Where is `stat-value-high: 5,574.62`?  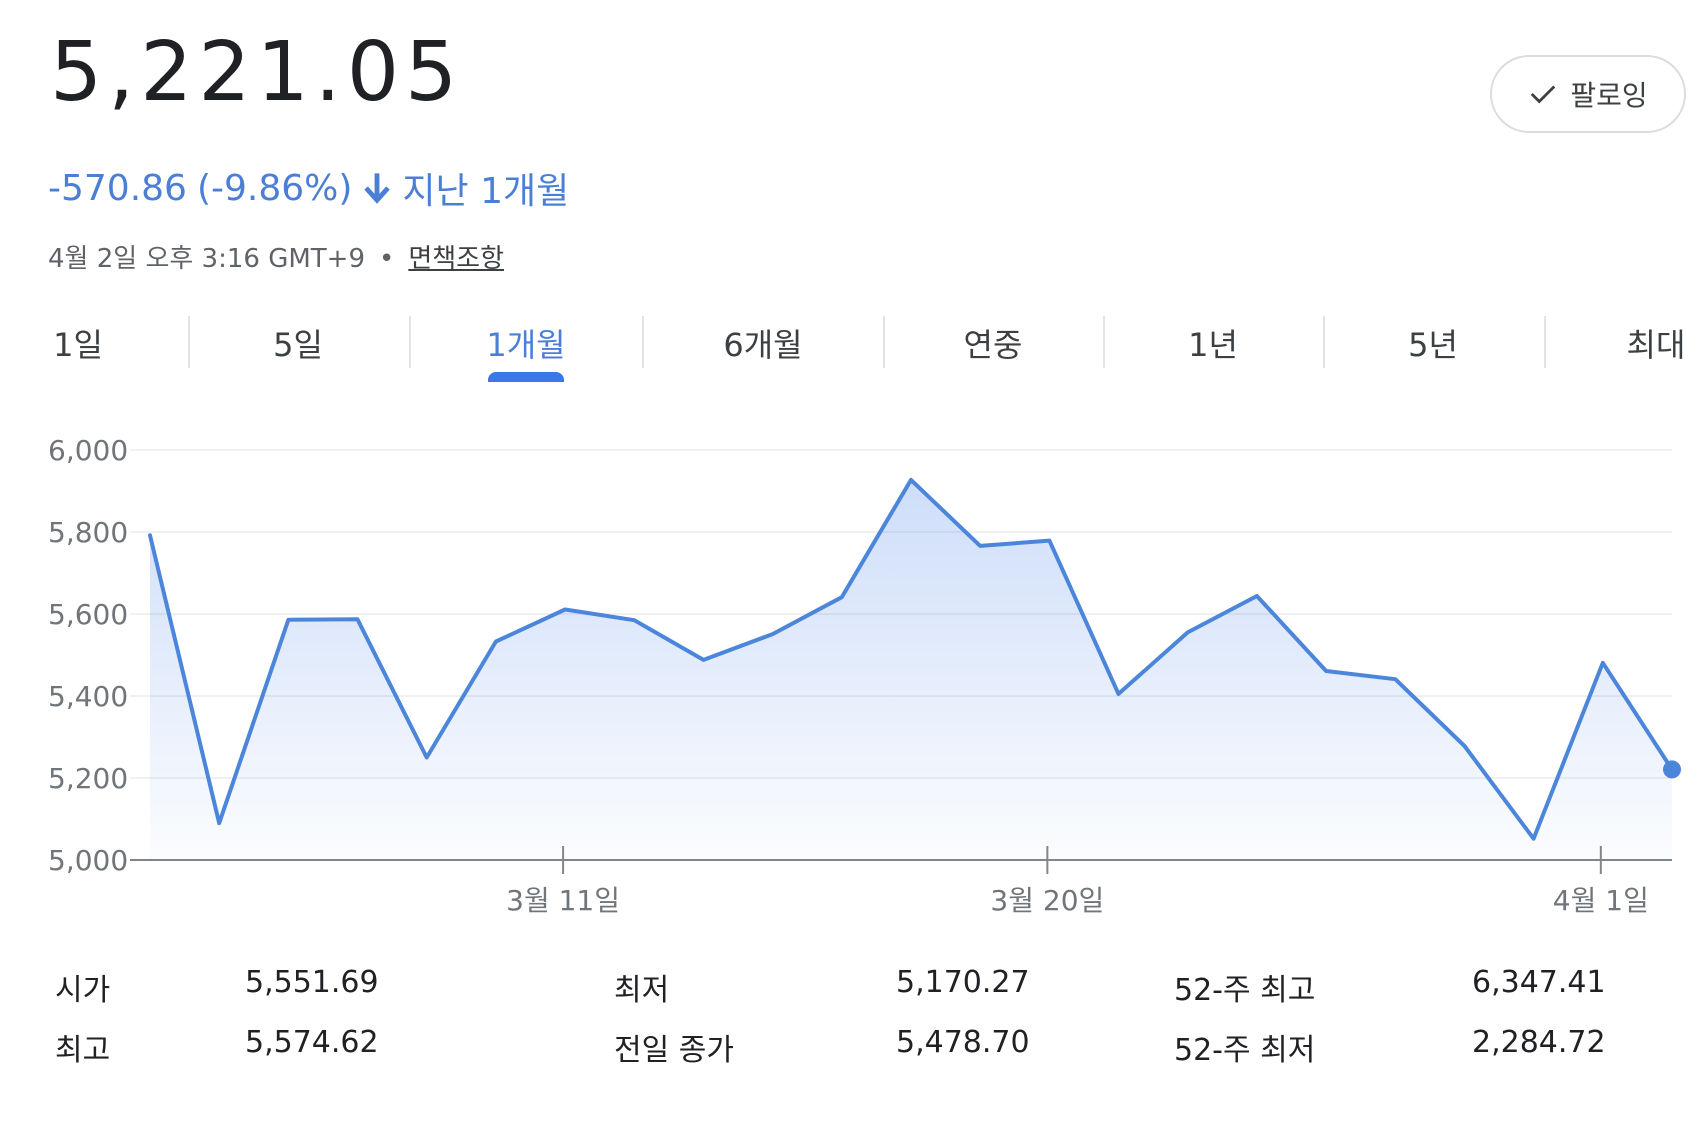 stat-value-high: 5,574.62 is located at coordinates (312, 1042).